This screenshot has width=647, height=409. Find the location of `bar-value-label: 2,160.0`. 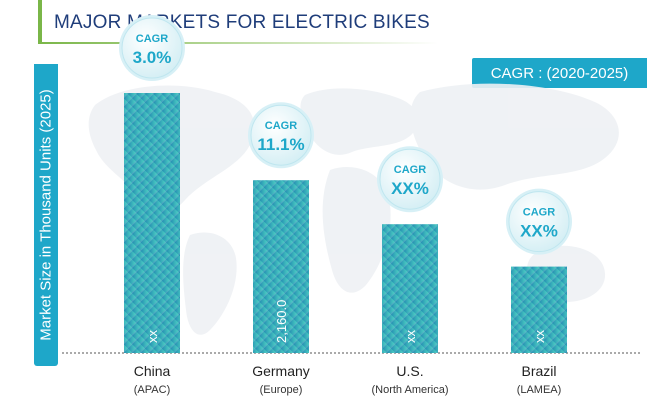

bar-value-label: 2,160.0 is located at coordinates (281, 321).